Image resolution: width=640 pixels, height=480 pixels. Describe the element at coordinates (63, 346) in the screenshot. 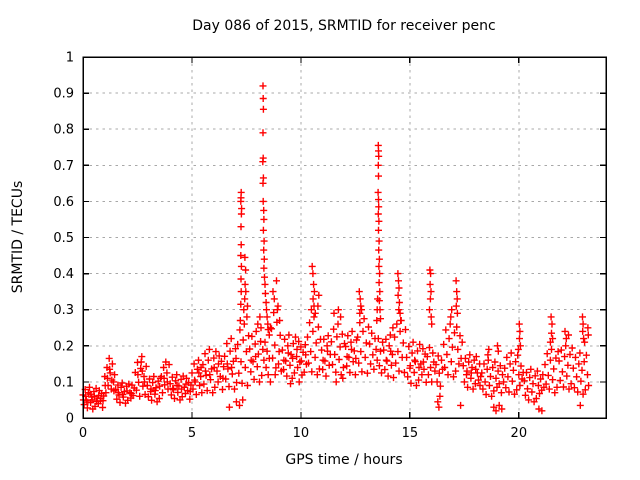

I see `y-tick-label: 0.2` at that location.